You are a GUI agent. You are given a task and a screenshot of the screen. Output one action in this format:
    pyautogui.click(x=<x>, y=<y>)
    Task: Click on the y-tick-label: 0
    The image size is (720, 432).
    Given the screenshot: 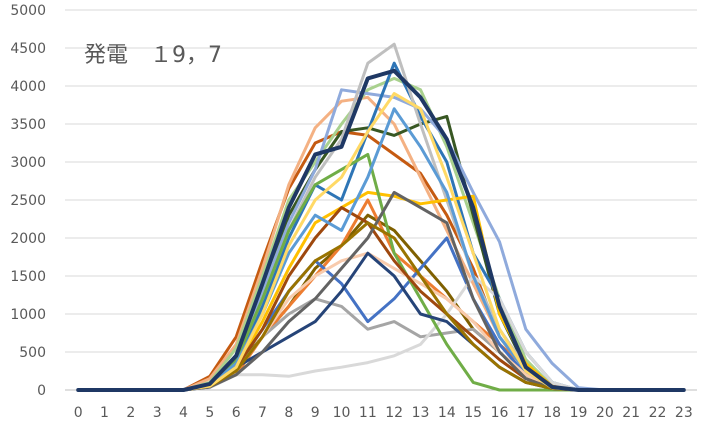 What is the action you would take?
    pyautogui.click(x=41, y=391)
    